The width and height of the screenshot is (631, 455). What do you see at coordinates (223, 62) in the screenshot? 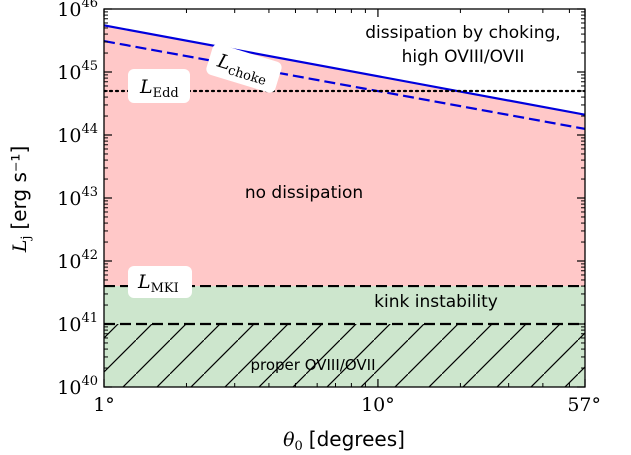
I see `label-l-choke-symbol: L` at bounding box center [223, 62].